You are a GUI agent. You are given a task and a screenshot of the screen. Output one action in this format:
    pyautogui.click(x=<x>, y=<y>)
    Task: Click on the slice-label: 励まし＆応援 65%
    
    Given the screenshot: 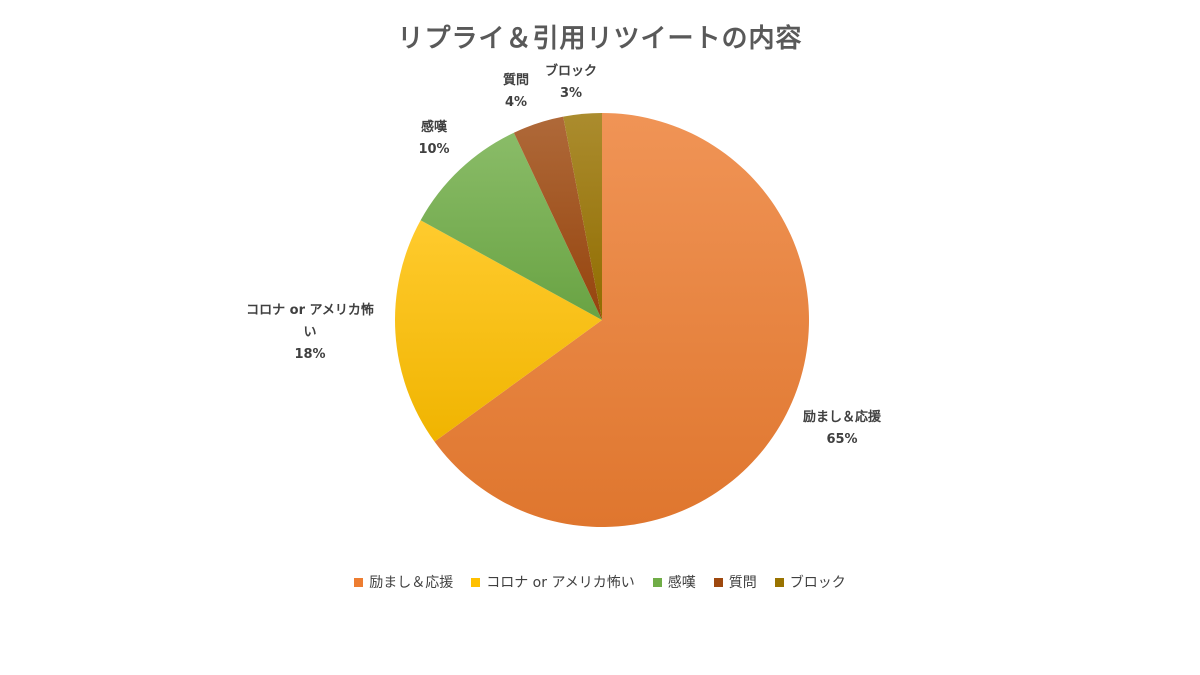 What is the action you would take?
    pyautogui.click(x=842, y=428)
    